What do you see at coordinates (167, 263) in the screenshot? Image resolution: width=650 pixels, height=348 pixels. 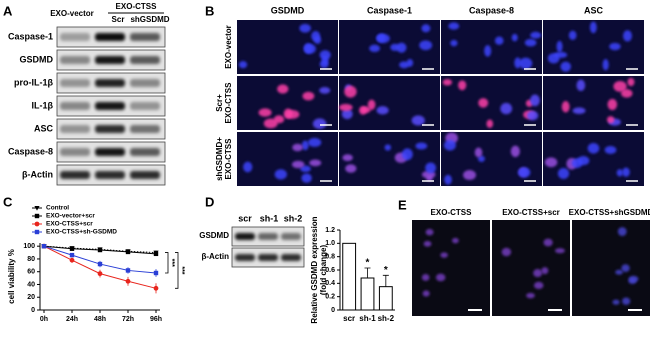 I see `significance-bracket` at bounding box center [167, 263].